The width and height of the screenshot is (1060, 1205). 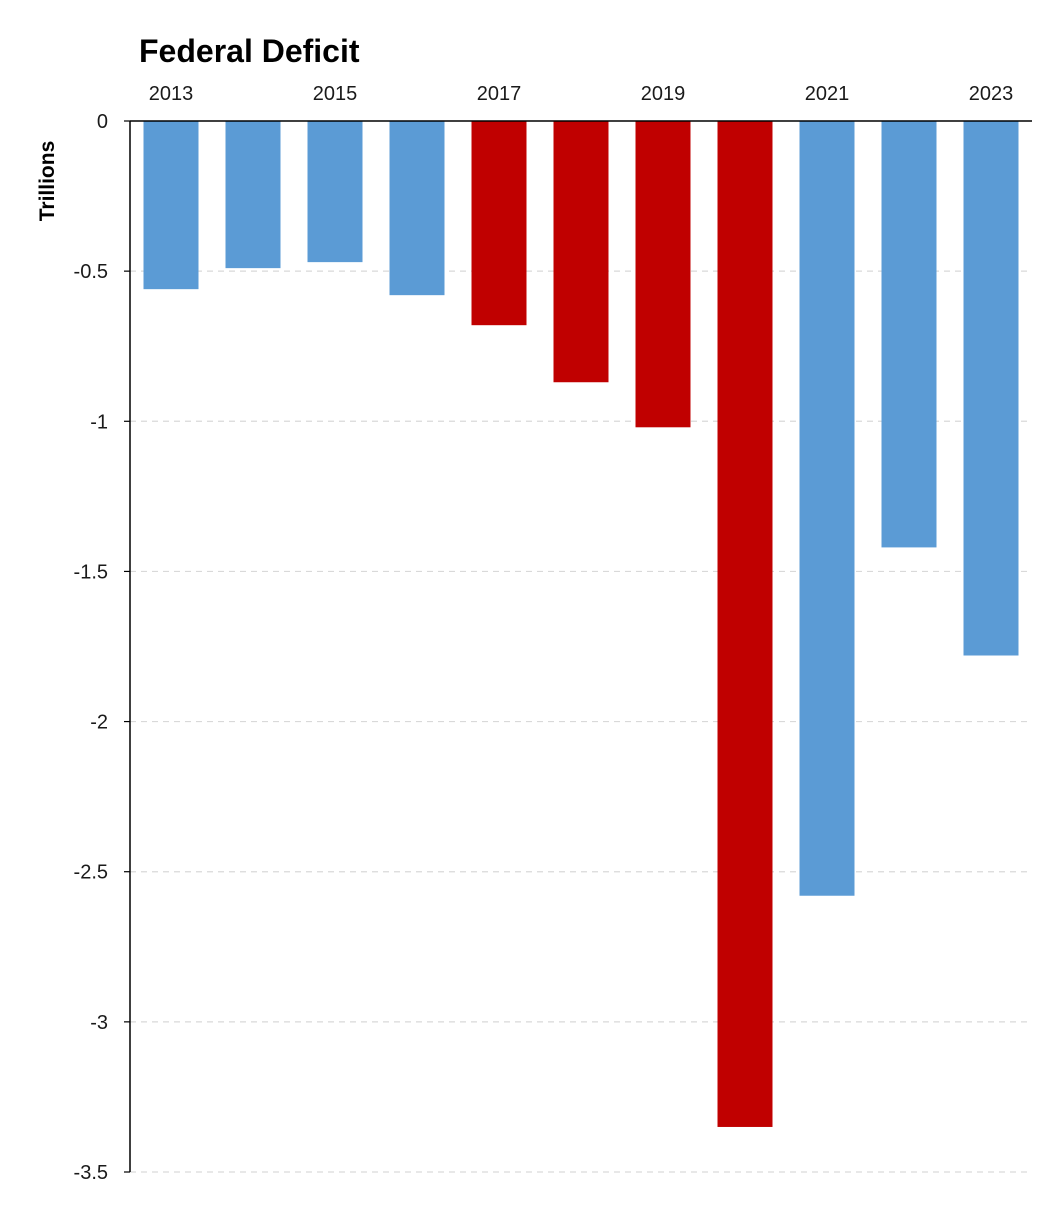 I want to click on x-tick-label: 2023, so click(x=991, y=94).